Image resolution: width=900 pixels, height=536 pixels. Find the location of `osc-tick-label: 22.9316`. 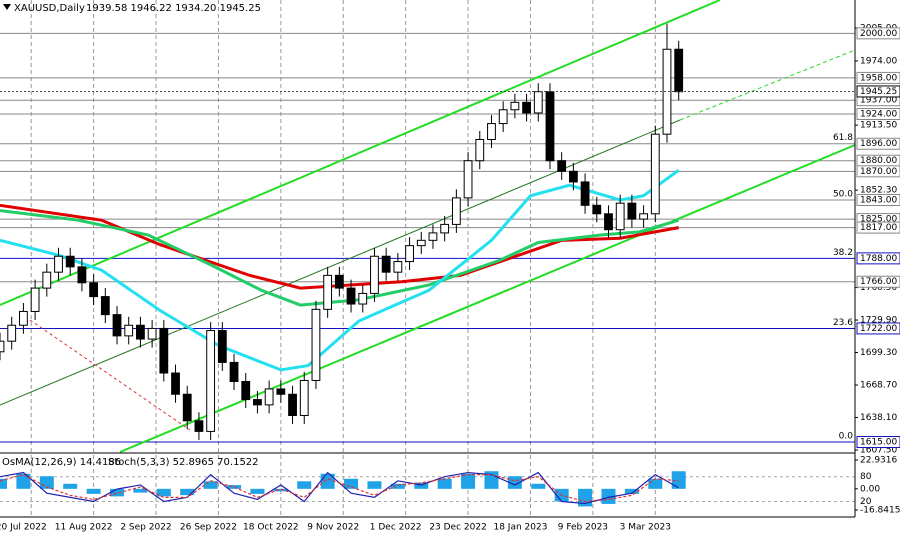

osc-tick-label: 22.9316 is located at coordinates (878, 460).